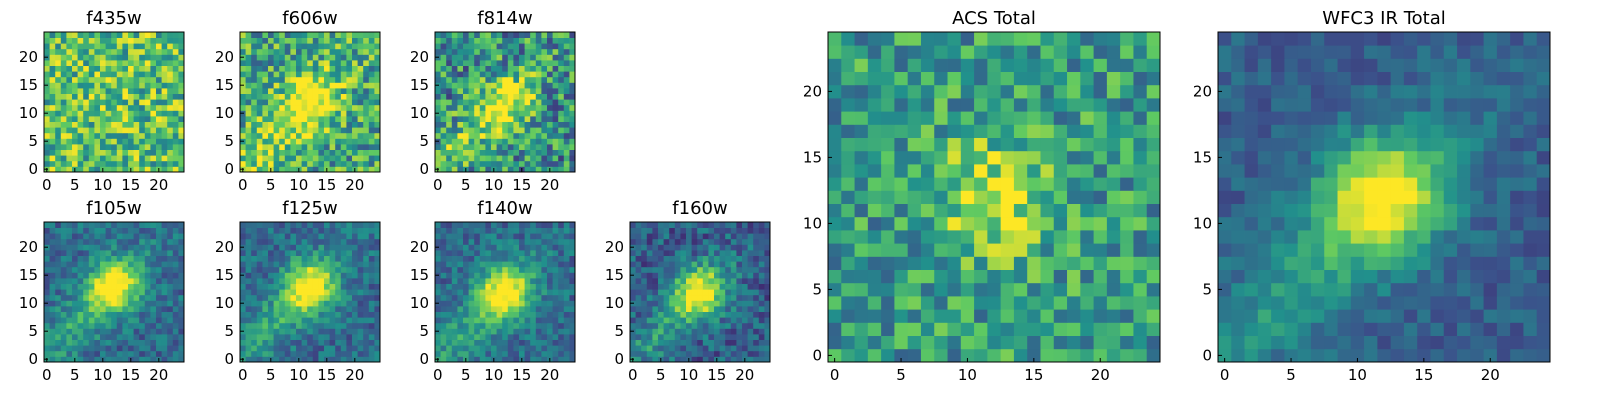 The height and width of the screenshot is (400, 1600). Describe the element at coordinates (614, 303) in the screenshot. I see `y-tick-label: 10` at that location.